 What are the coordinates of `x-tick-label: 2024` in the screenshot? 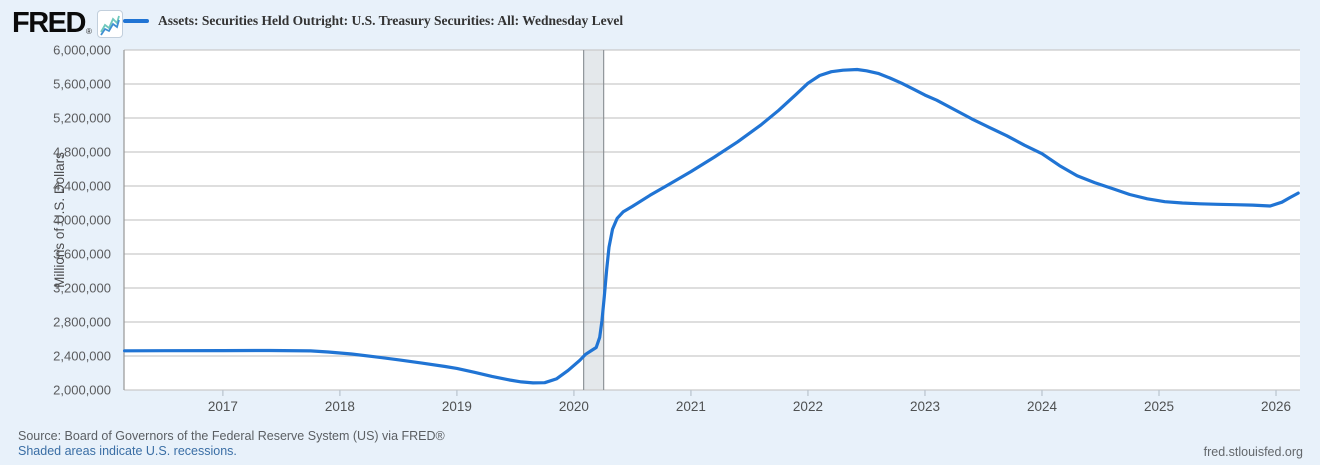 It's located at (1042, 406).